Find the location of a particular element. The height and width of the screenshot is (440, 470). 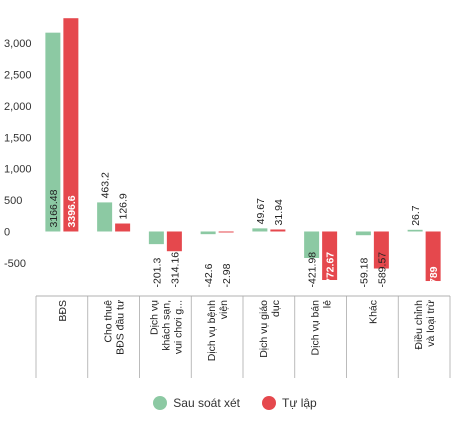

data-label-series-1: 49.67 is located at coordinates (261, 211).